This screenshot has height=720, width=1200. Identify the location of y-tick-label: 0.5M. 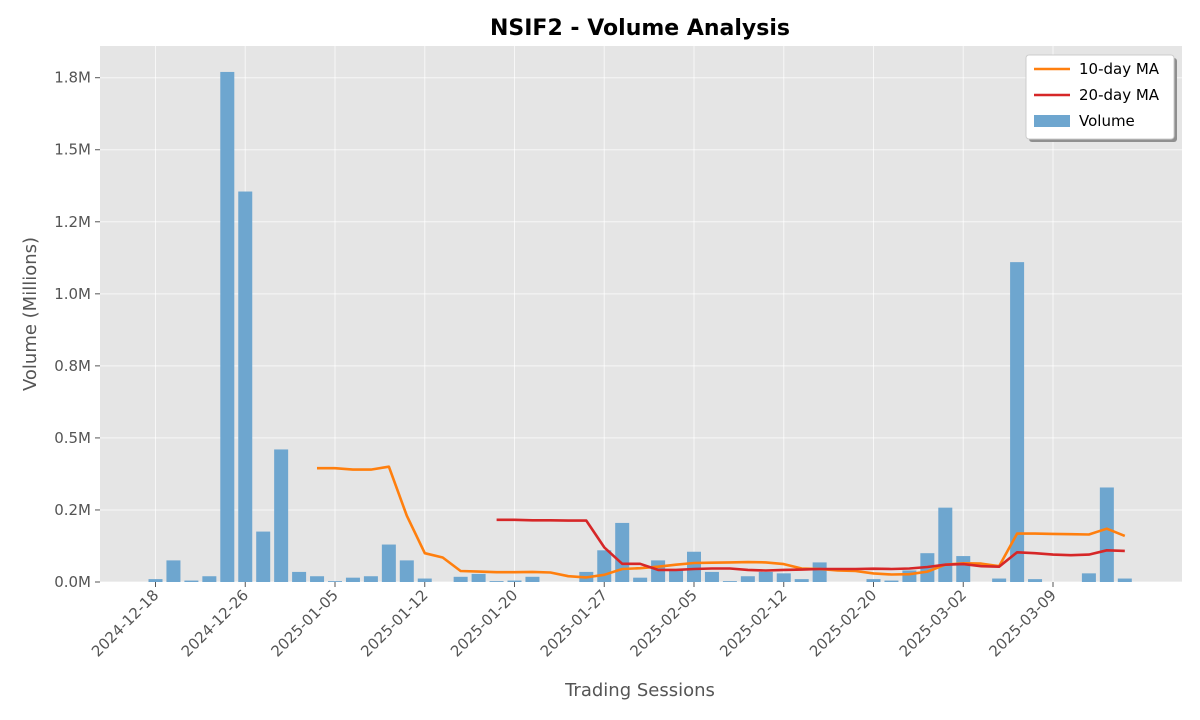
(72, 438).